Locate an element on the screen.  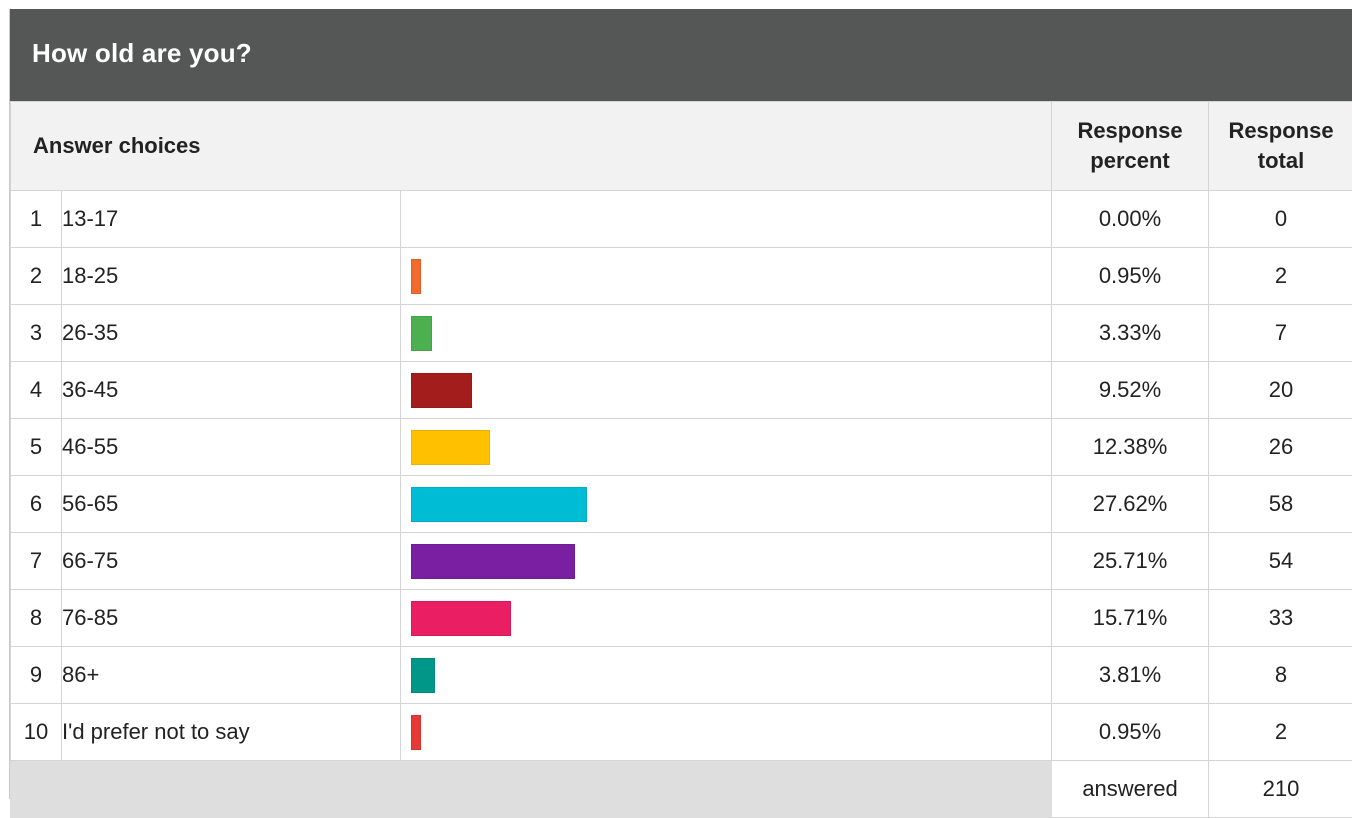
response-percent: 0.00% is located at coordinates (1130, 219).